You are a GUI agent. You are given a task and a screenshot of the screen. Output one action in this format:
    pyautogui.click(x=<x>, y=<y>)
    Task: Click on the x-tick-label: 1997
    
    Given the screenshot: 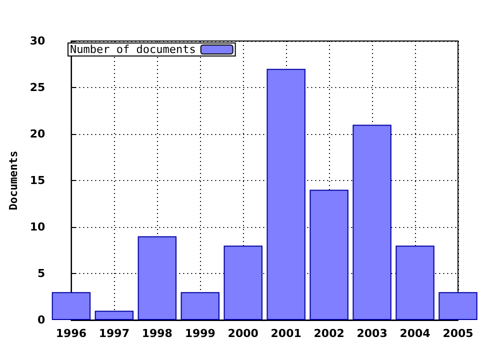 What is the action you would take?
    pyautogui.click(x=114, y=333)
    